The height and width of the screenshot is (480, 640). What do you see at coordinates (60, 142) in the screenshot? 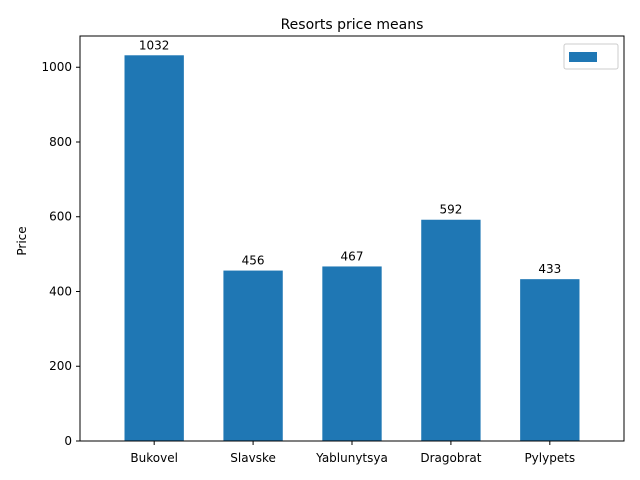
I see `y-tick-label: 800` at bounding box center [60, 142].